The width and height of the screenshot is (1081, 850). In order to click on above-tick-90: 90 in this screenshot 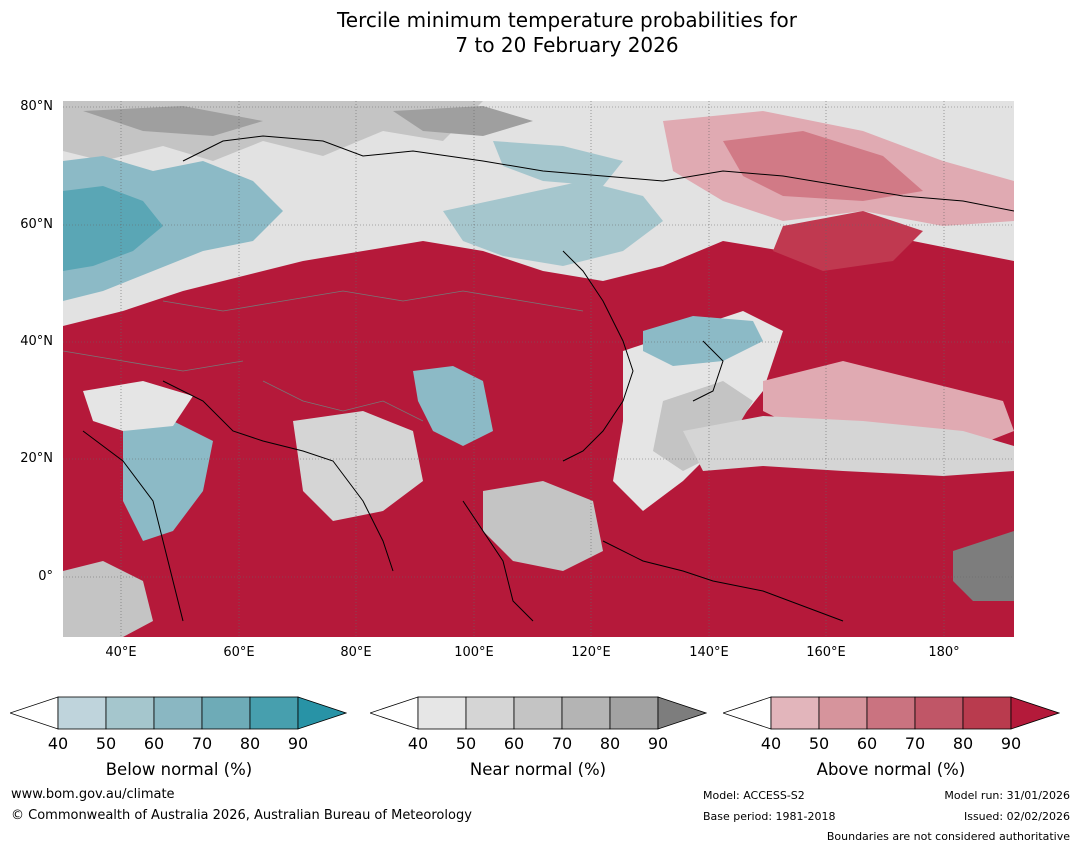, I will do `click(1011, 743)`.